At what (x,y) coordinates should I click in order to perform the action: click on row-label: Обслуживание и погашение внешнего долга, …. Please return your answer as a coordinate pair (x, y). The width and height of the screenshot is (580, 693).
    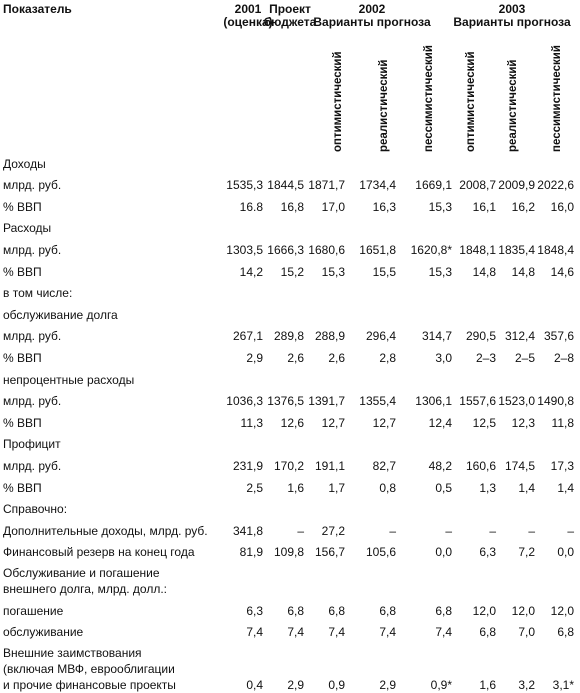
    Looking at the image, I should click on (85, 581).